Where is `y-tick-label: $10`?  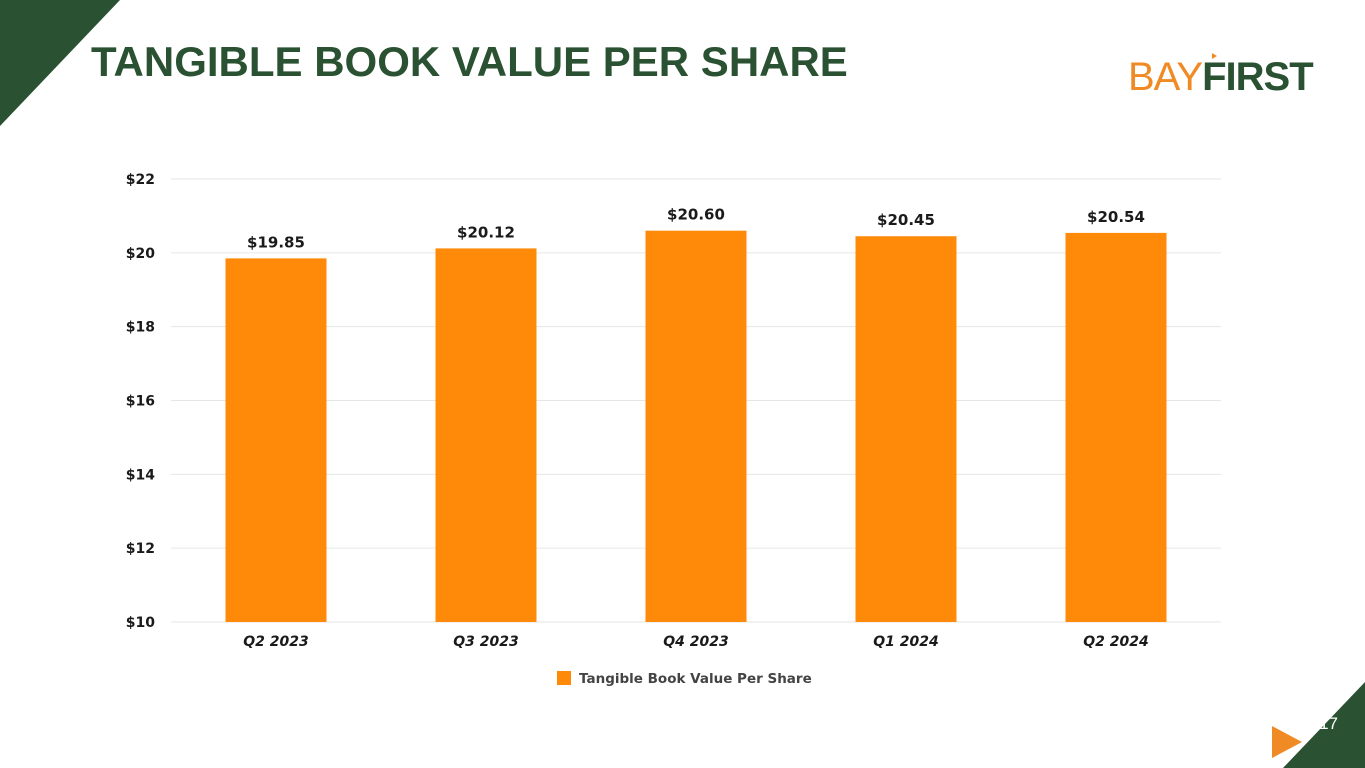
y-tick-label: $10 is located at coordinates (140, 623).